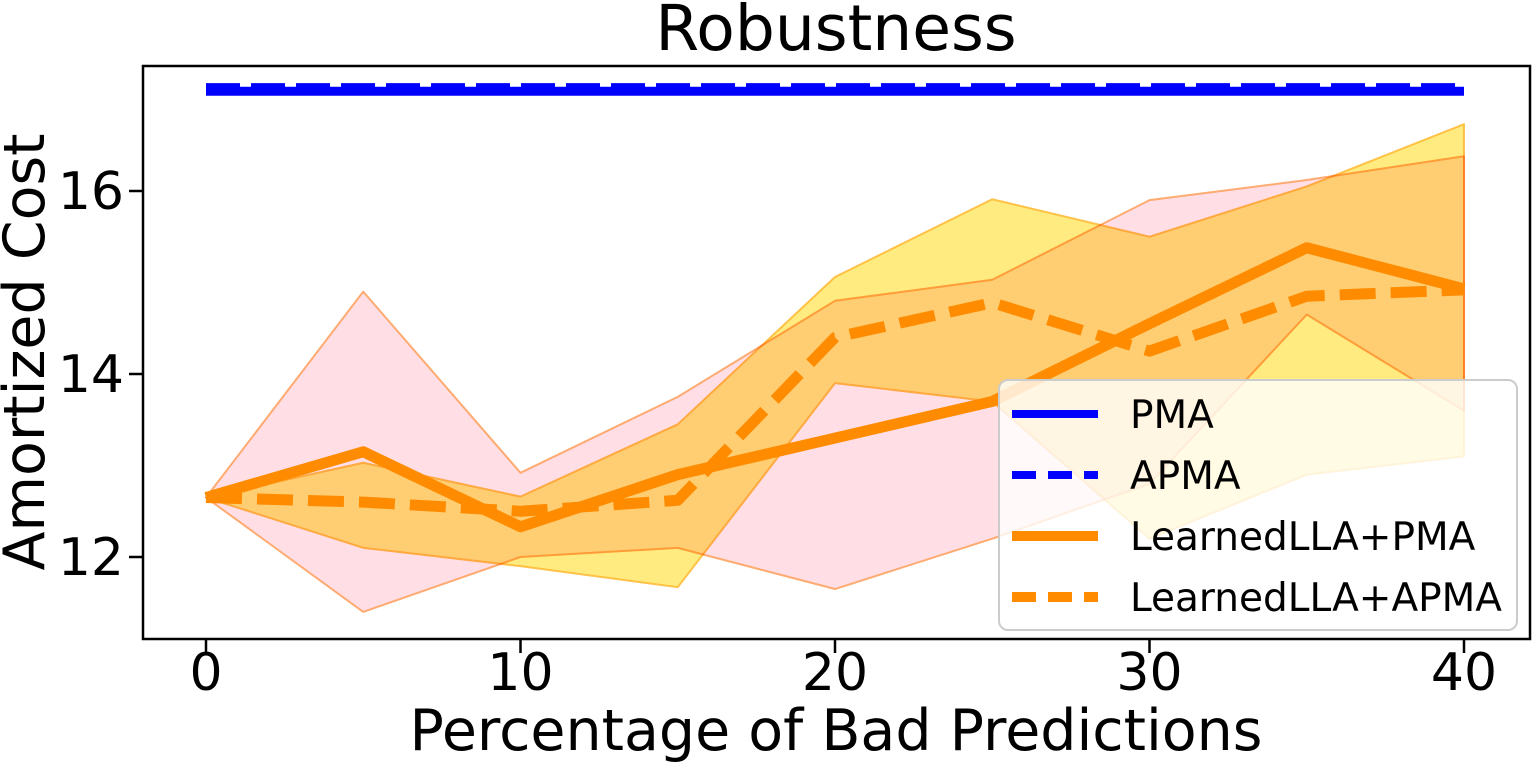 The image size is (1536, 762). What do you see at coordinates (1172, 415) in the screenshot?
I see `legend-label-pma: PMA` at bounding box center [1172, 415].